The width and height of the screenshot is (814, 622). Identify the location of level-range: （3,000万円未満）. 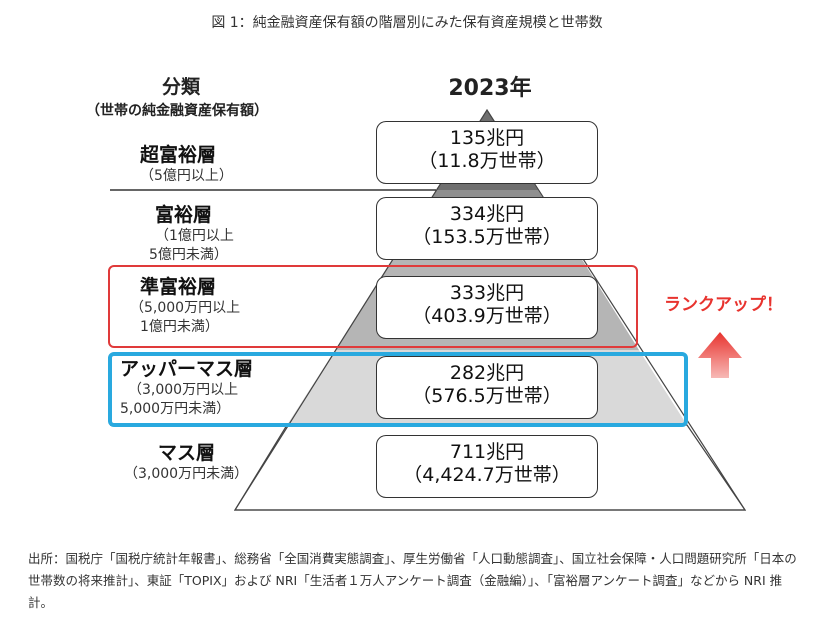
(186, 474).